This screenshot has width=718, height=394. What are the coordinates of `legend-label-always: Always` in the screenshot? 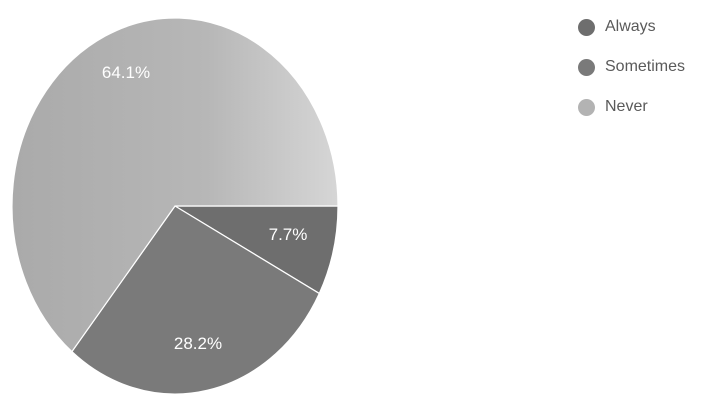 It's located at (630, 26).